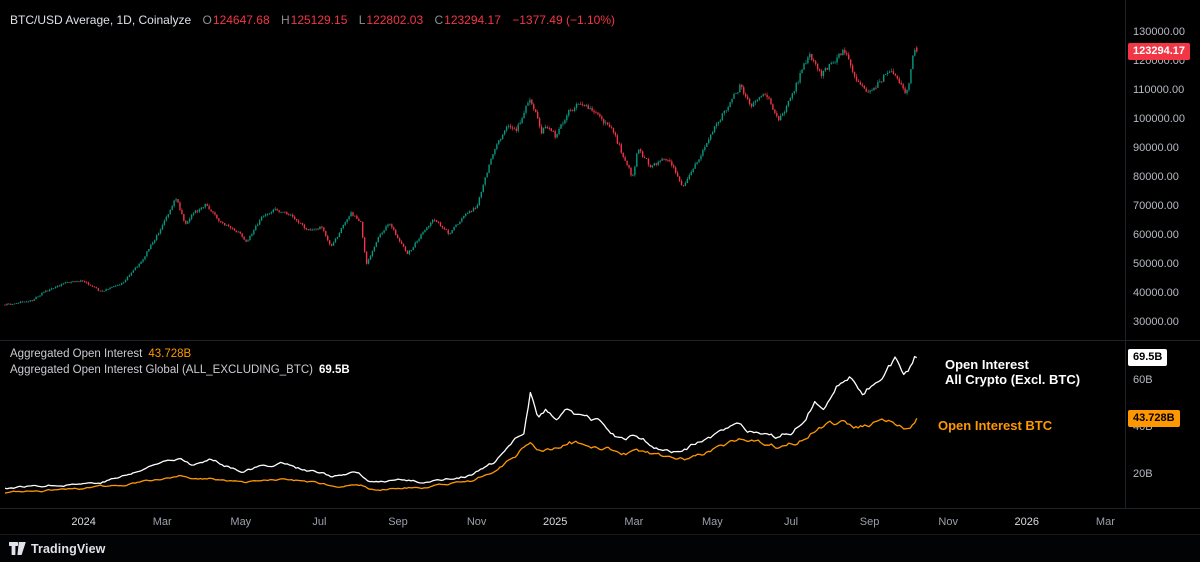 The width and height of the screenshot is (1200, 562). Describe the element at coordinates (241, 20) in the screenshot. I see `ohlc-open-value: 124647.68` at that location.